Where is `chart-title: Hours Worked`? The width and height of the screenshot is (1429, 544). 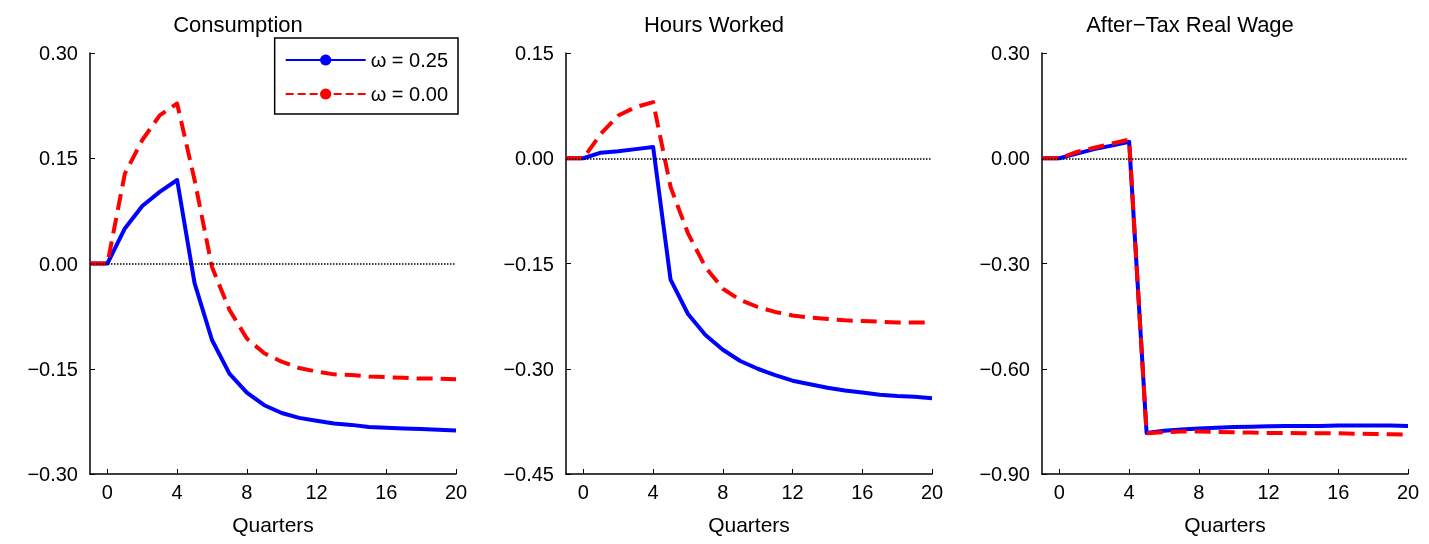
chart-title: Hours Worked is located at coordinates (714, 24).